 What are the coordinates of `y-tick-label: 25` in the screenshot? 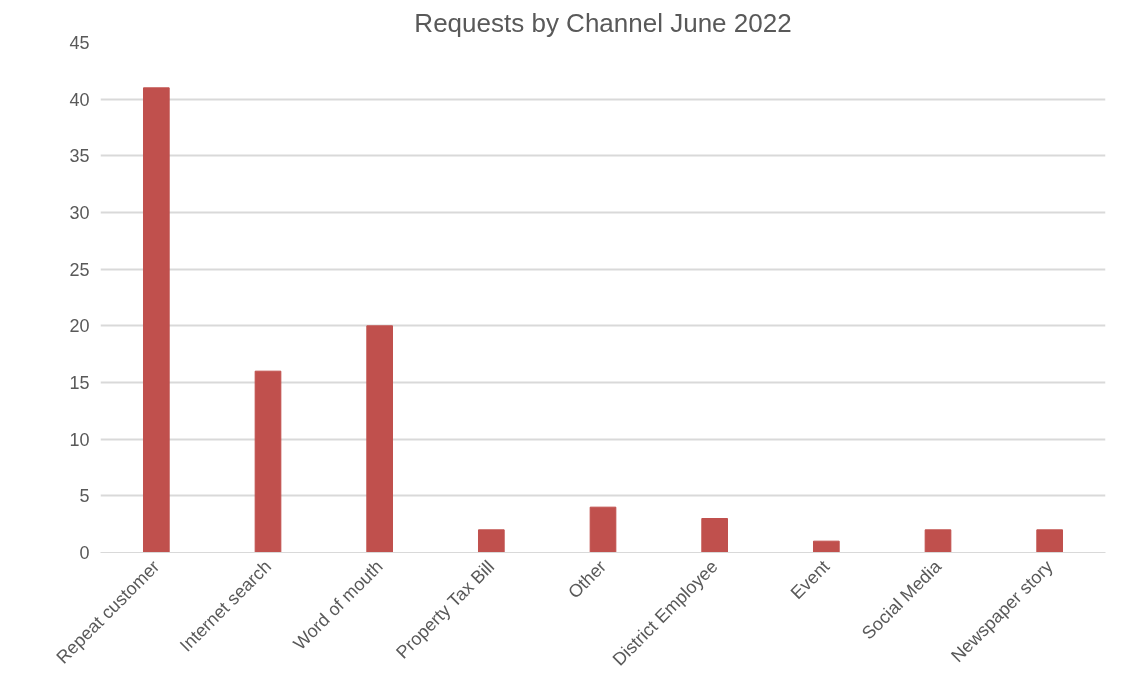 It's located at (79, 269).